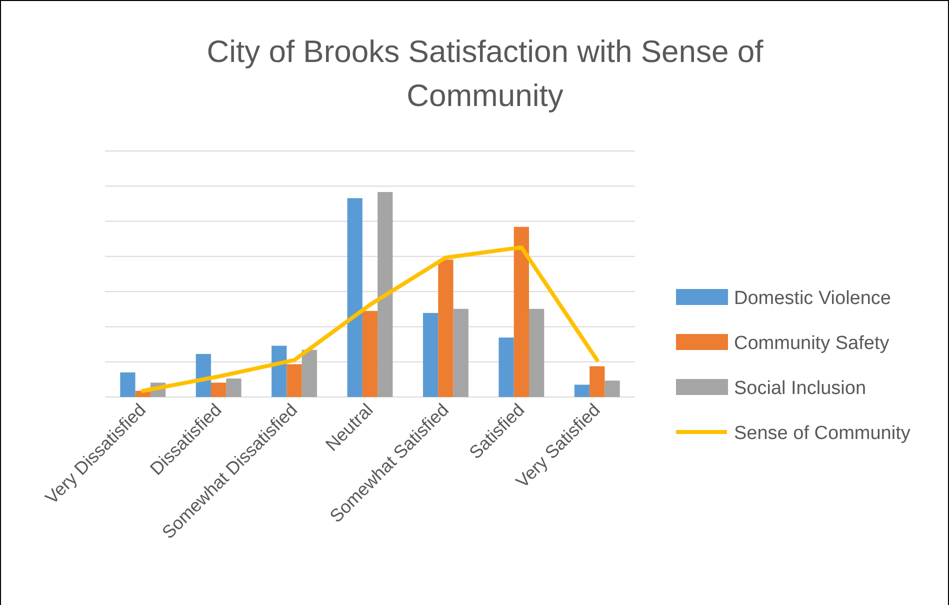  I want to click on legend-label: Domestic Violence, so click(813, 298).